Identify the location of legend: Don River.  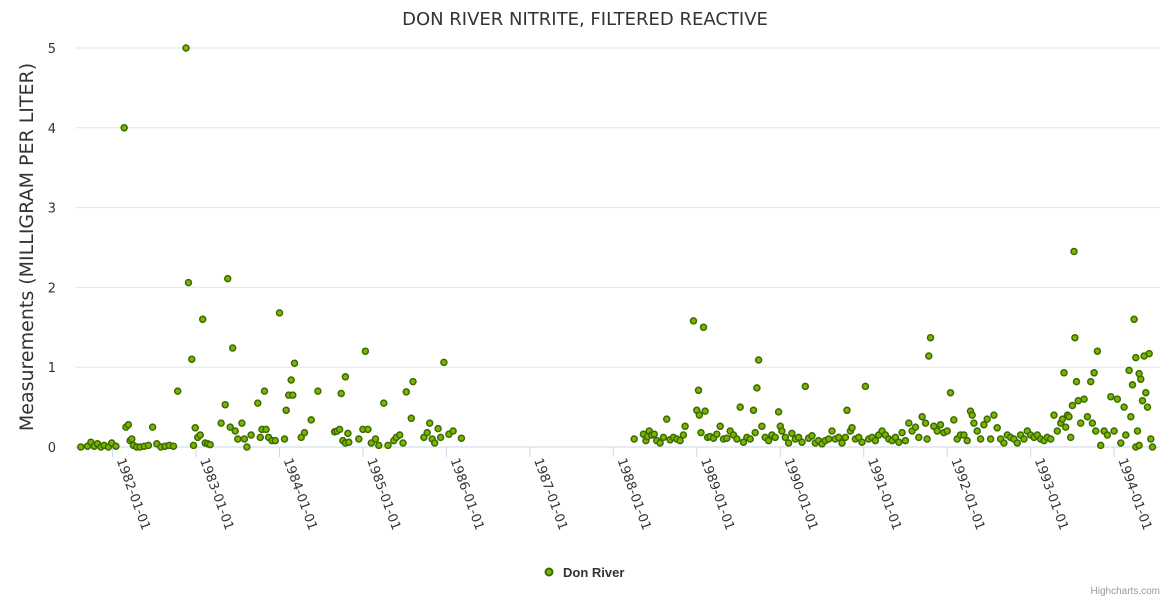
(584, 572).